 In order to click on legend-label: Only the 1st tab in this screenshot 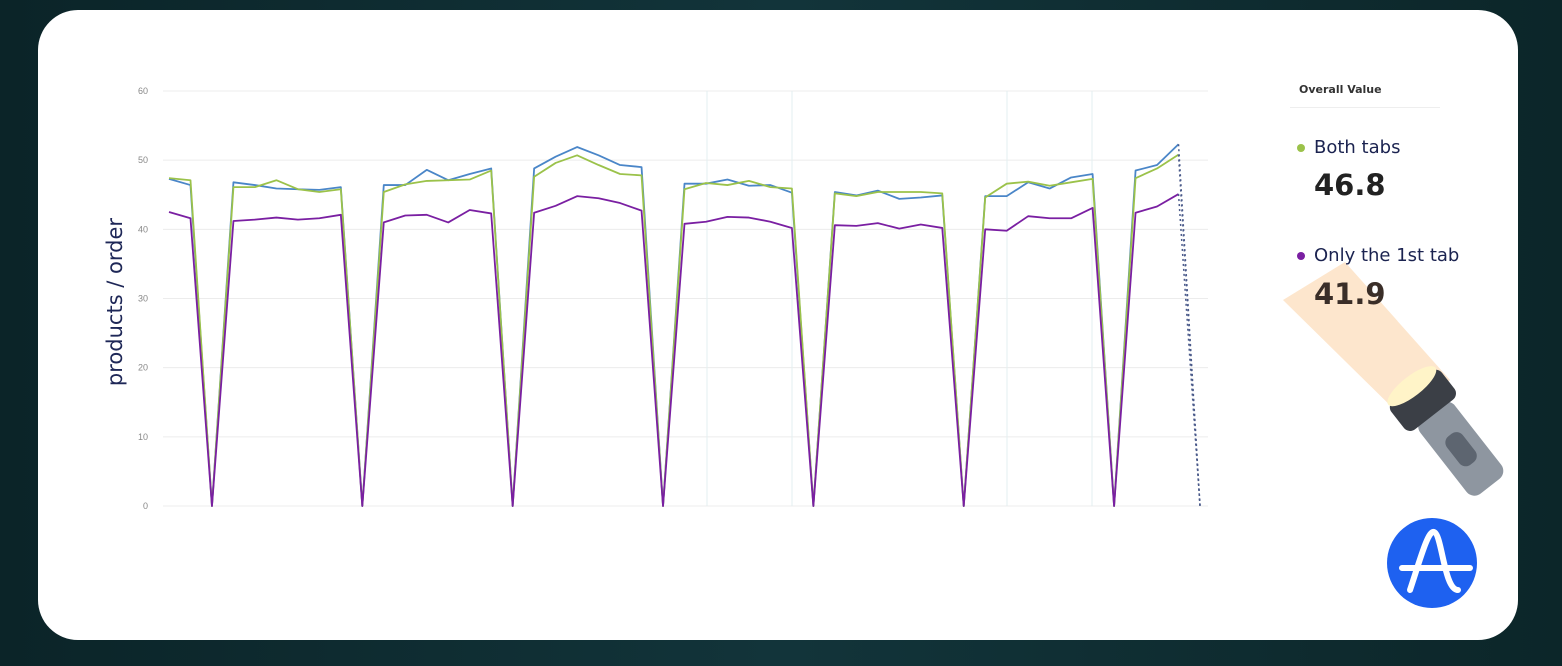, I will do `click(1387, 255)`.